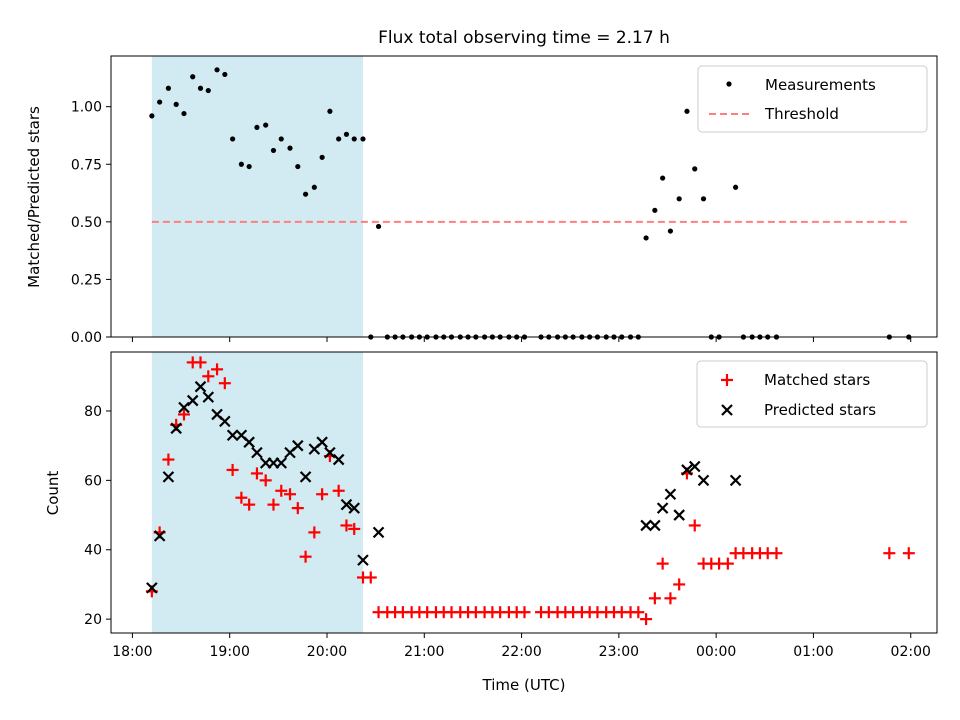 The height and width of the screenshot is (720, 960). Describe the element at coordinates (86, 108) in the screenshot. I see `y-tick-label: 1.00` at that location.